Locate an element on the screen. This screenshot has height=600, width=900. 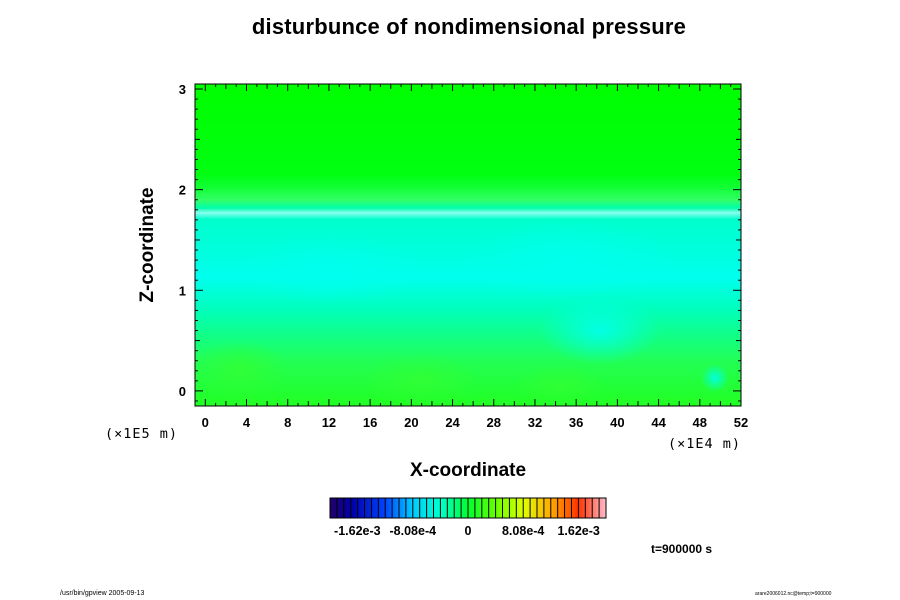
x-tick-label: 48 is located at coordinates (700, 422).